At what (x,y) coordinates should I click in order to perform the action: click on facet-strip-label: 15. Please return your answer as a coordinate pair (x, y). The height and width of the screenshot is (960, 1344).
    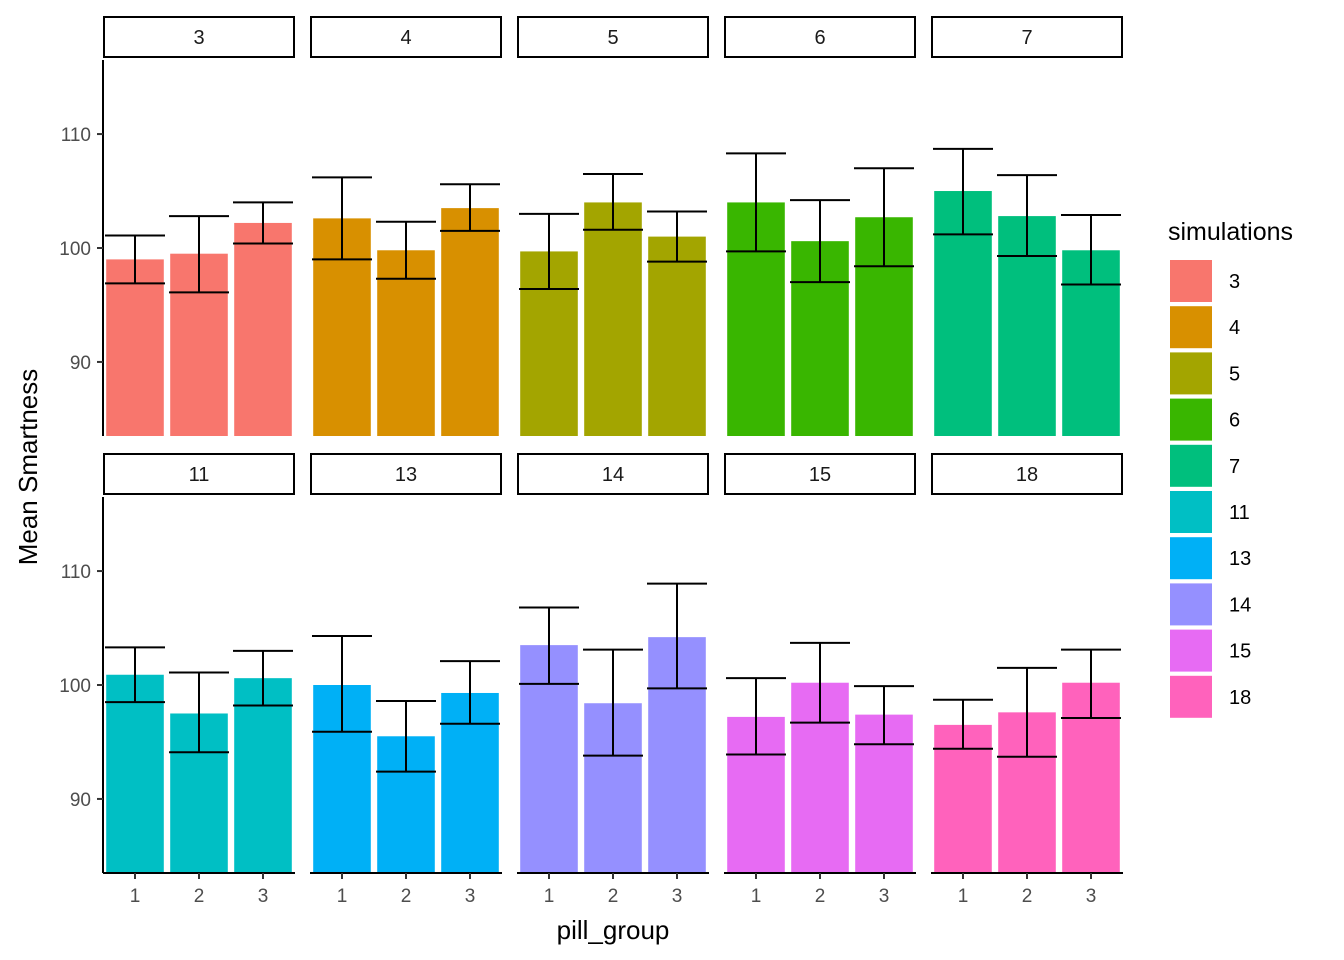
    Looking at the image, I should click on (820, 475).